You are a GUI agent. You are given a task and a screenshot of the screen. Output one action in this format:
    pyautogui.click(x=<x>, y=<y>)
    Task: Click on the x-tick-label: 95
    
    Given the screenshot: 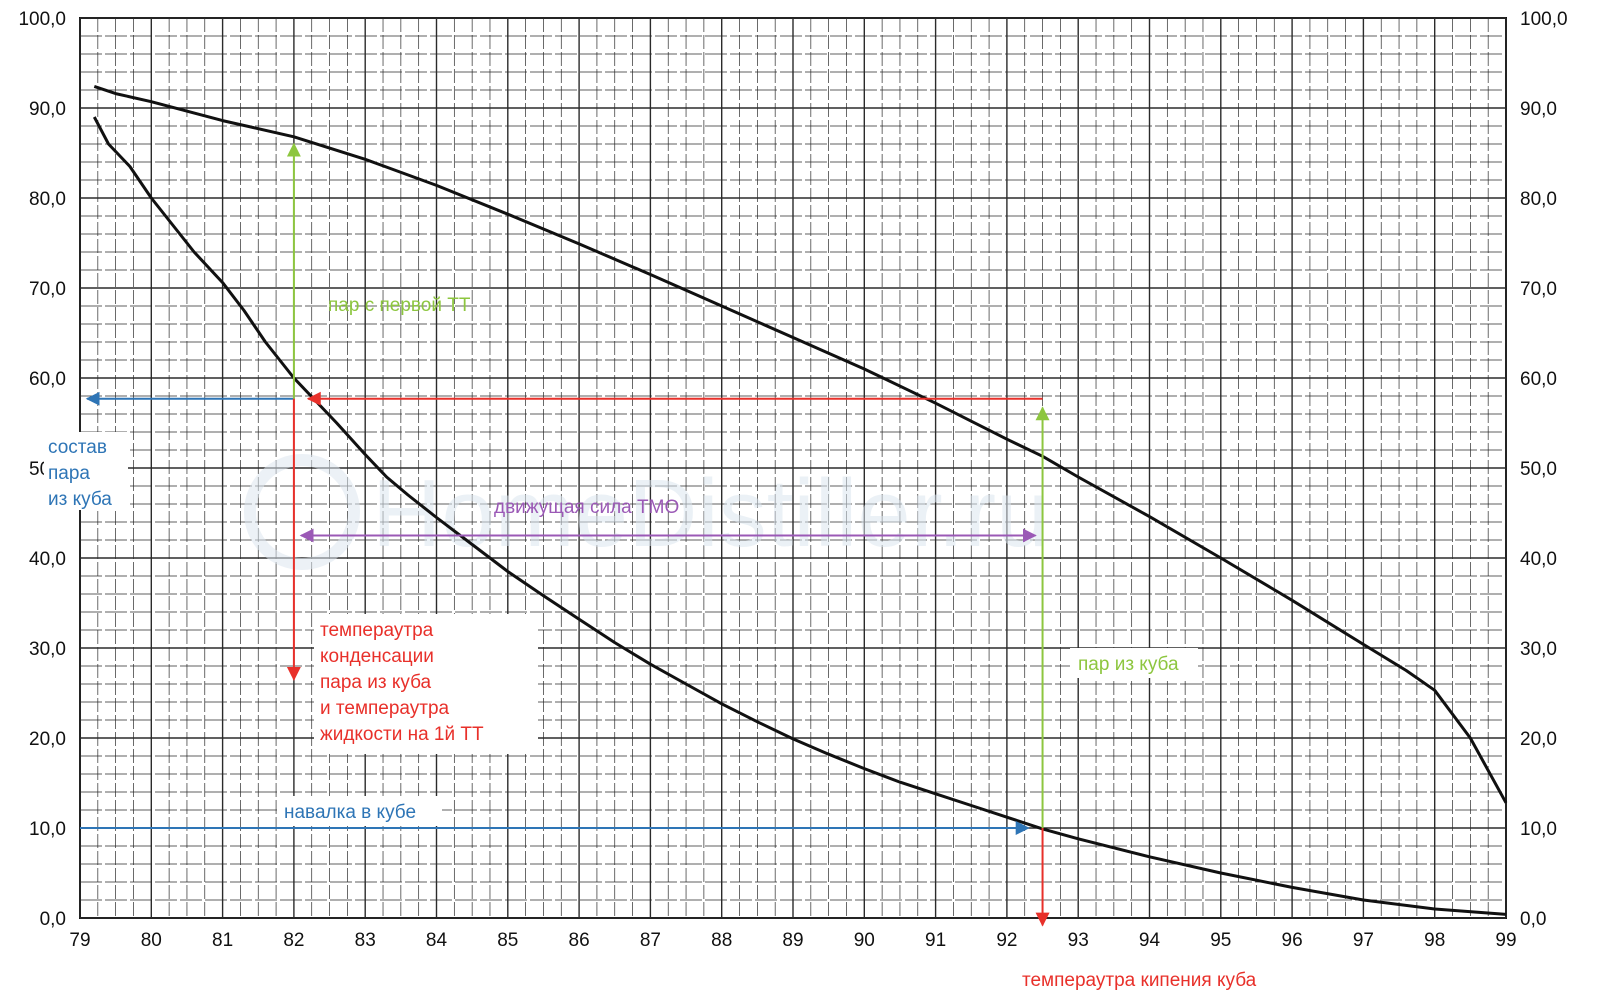 What is the action you would take?
    pyautogui.click(x=1220, y=940)
    